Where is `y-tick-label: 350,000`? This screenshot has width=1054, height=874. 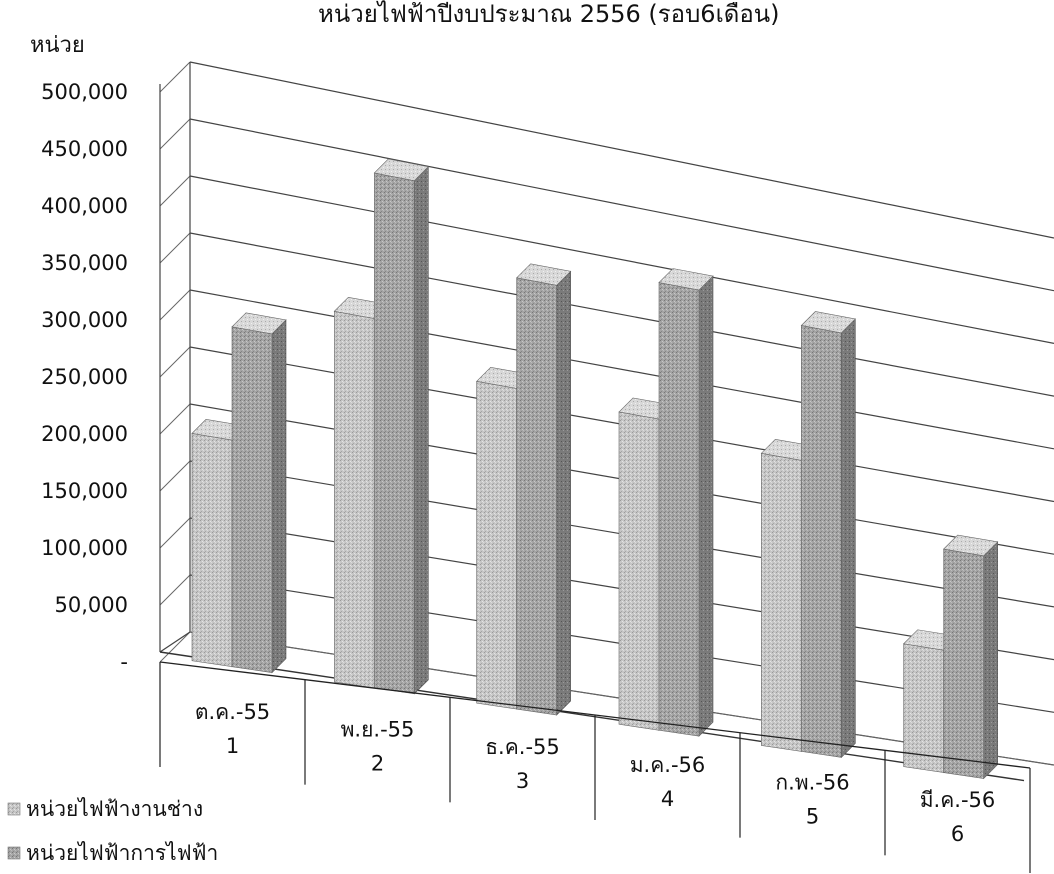
y-tick-label: 350,000 is located at coordinates (84, 263).